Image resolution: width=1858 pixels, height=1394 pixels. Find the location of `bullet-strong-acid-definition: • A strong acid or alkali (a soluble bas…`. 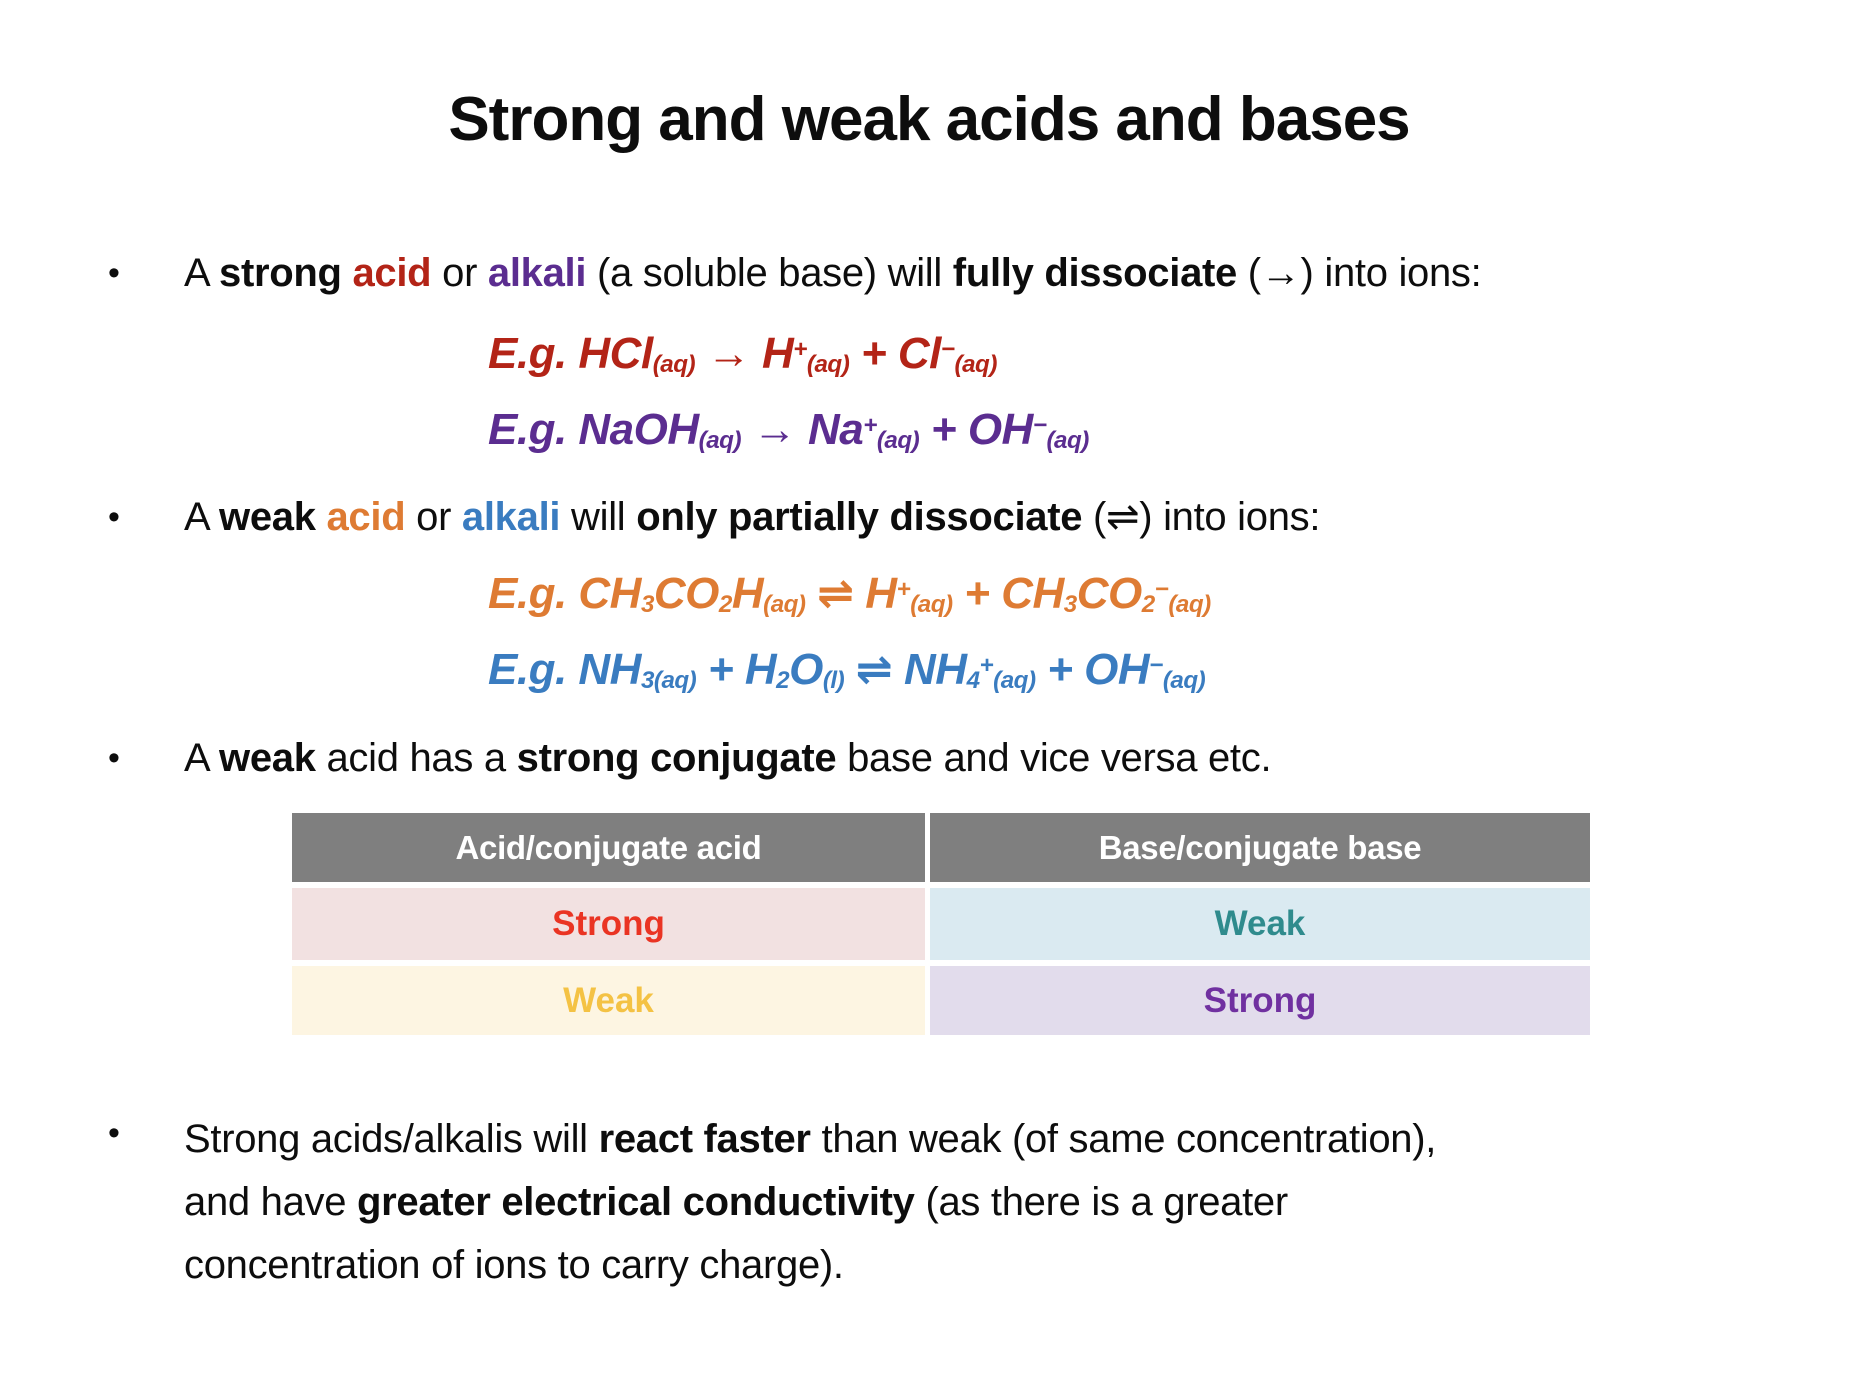

bullet-strong-acid-definition: • A strong acid or alkali (a soluble bas… is located at coordinates (928, 273).